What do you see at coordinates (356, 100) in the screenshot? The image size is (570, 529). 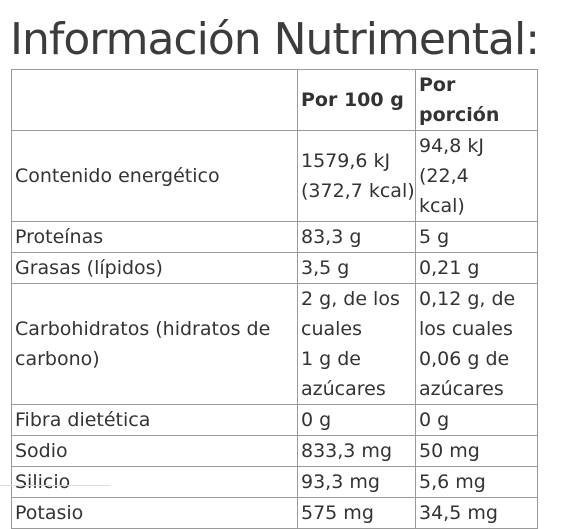 I see `header-per-100g: Por 100 g` at bounding box center [356, 100].